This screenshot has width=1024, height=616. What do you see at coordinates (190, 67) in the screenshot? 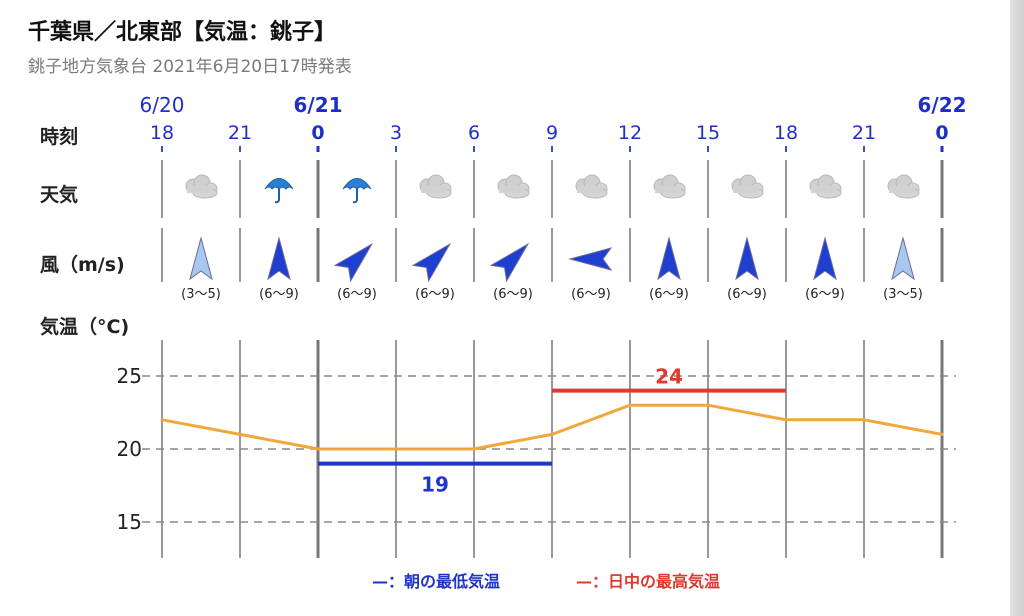
I see `page-subtitle: 銚子地方気象台 2021年6月20日17時発表` at bounding box center [190, 67].